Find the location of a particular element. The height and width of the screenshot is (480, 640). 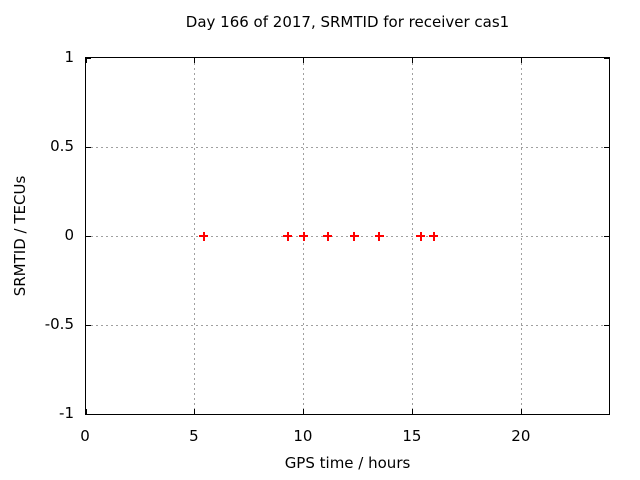

y-tick-label: -1 is located at coordinates (66, 413).